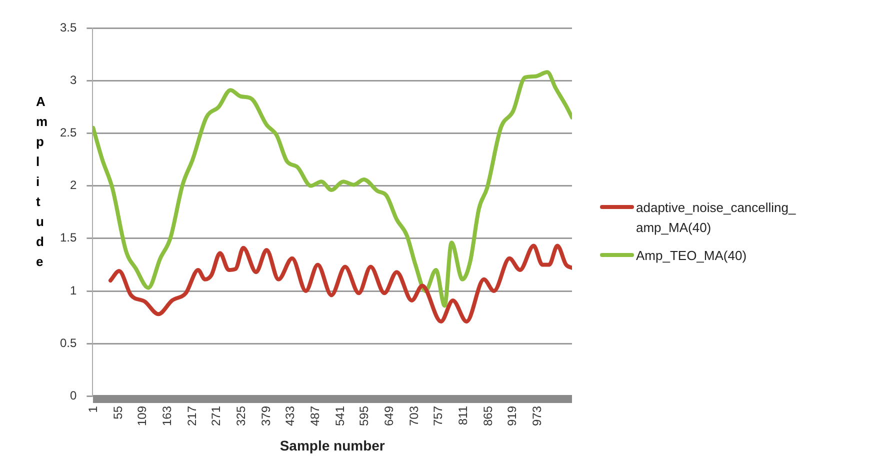  What do you see at coordinates (216, 416) in the screenshot?
I see `x-tick-label: 271` at bounding box center [216, 416].